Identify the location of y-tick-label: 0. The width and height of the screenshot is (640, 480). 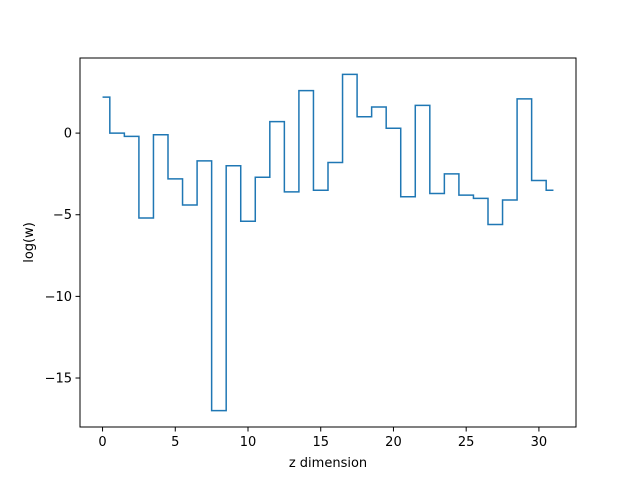
(68, 134).